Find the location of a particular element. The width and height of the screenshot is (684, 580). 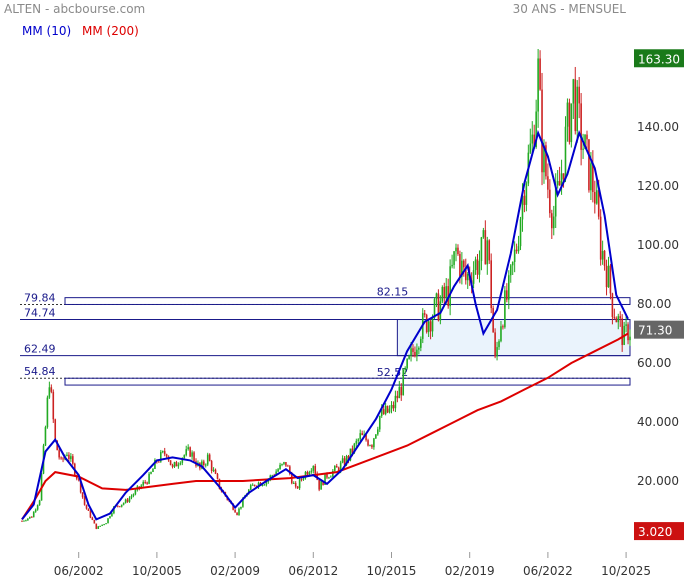

x-tick-label: 10/2015 is located at coordinates (392, 571).